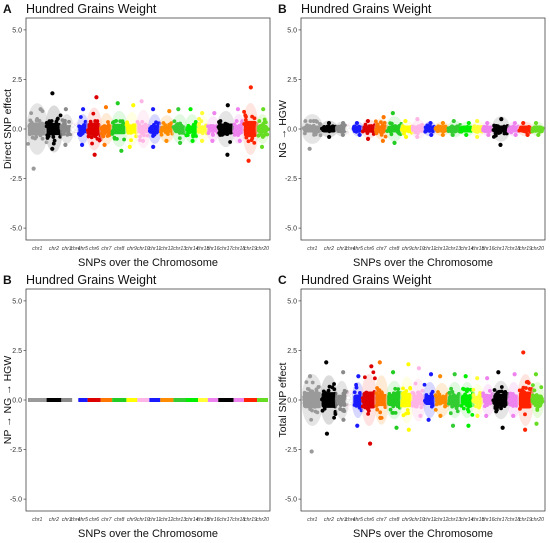 The width and height of the screenshot is (550, 543). I want to click on chromosome-chr14-points, so click(192, 400).